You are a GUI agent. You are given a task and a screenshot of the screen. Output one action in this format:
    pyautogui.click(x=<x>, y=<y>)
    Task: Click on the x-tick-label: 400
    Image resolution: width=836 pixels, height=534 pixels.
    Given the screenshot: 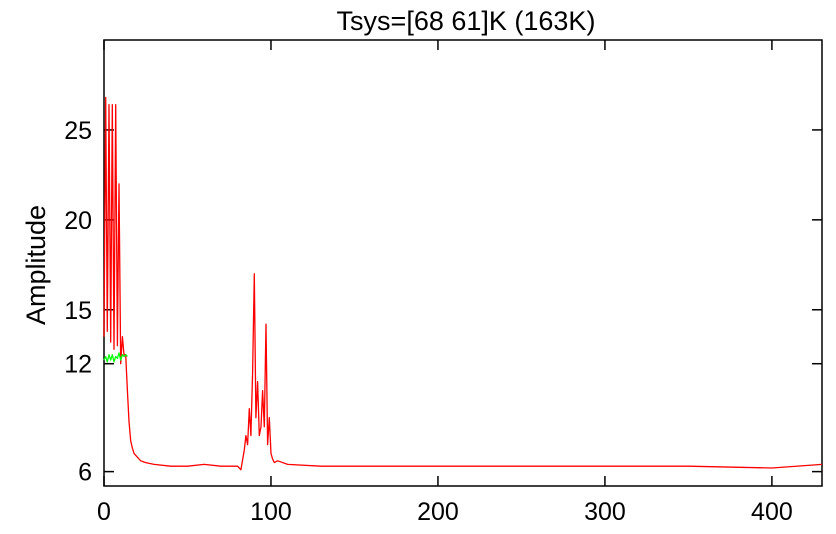 What is the action you would take?
    pyautogui.click(x=772, y=512)
    